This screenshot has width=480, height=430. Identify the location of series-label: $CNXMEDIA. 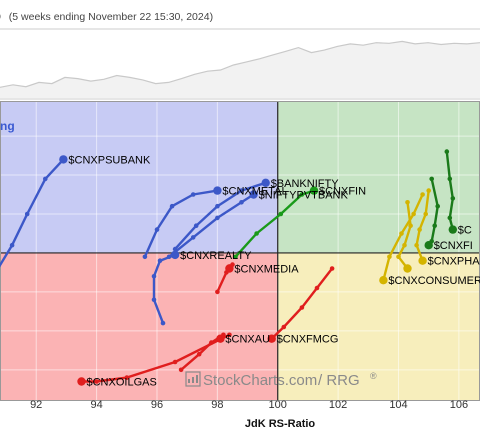
(266, 270).